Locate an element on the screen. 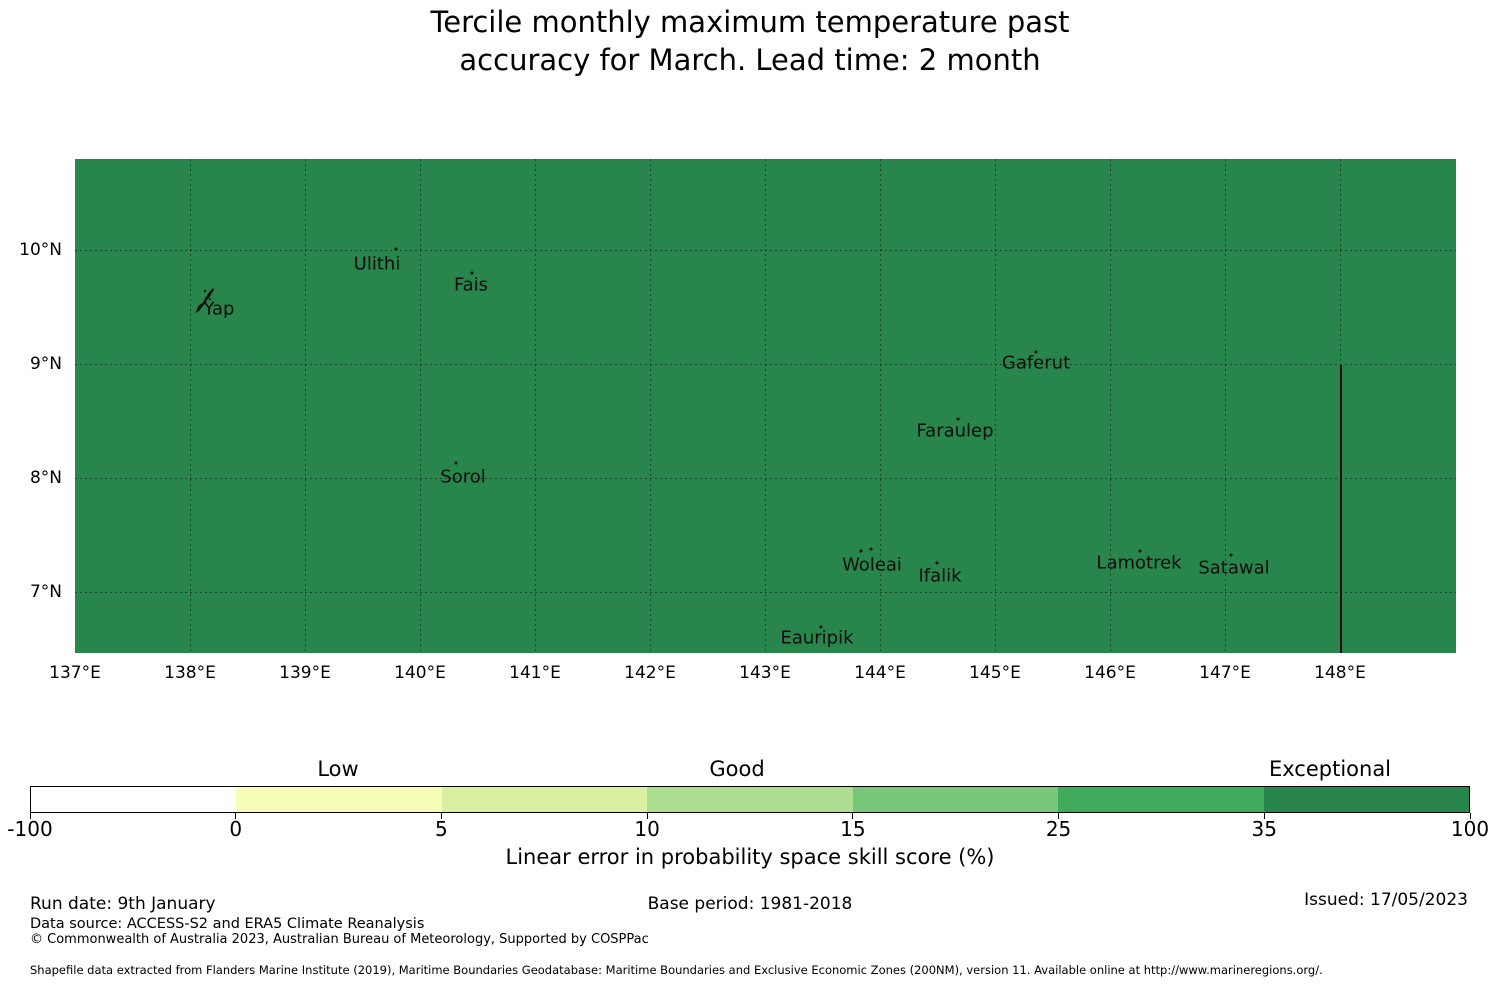  colorbar-tick-label-0: 0 is located at coordinates (236, 829).